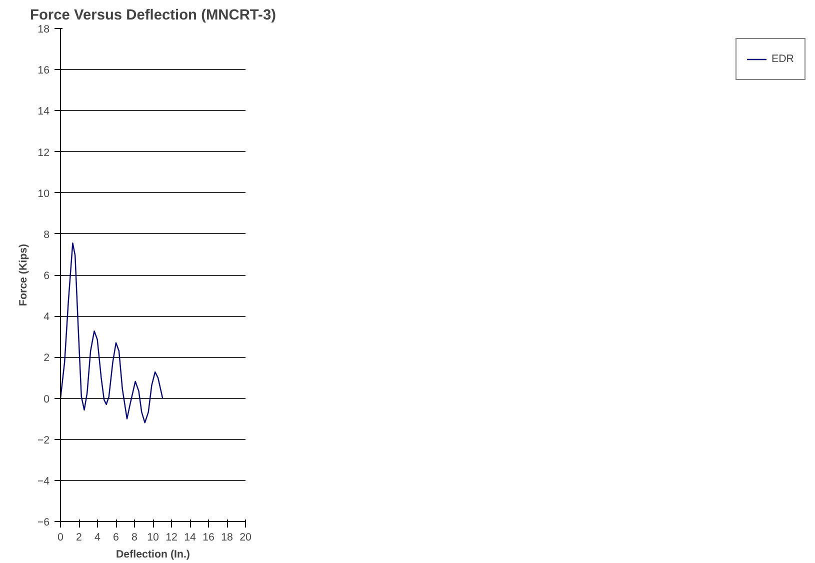  What do you see at coordinates (783, 59) in the screenshot?
I see `legend-label: EDR` at bounding box center [783, 59].